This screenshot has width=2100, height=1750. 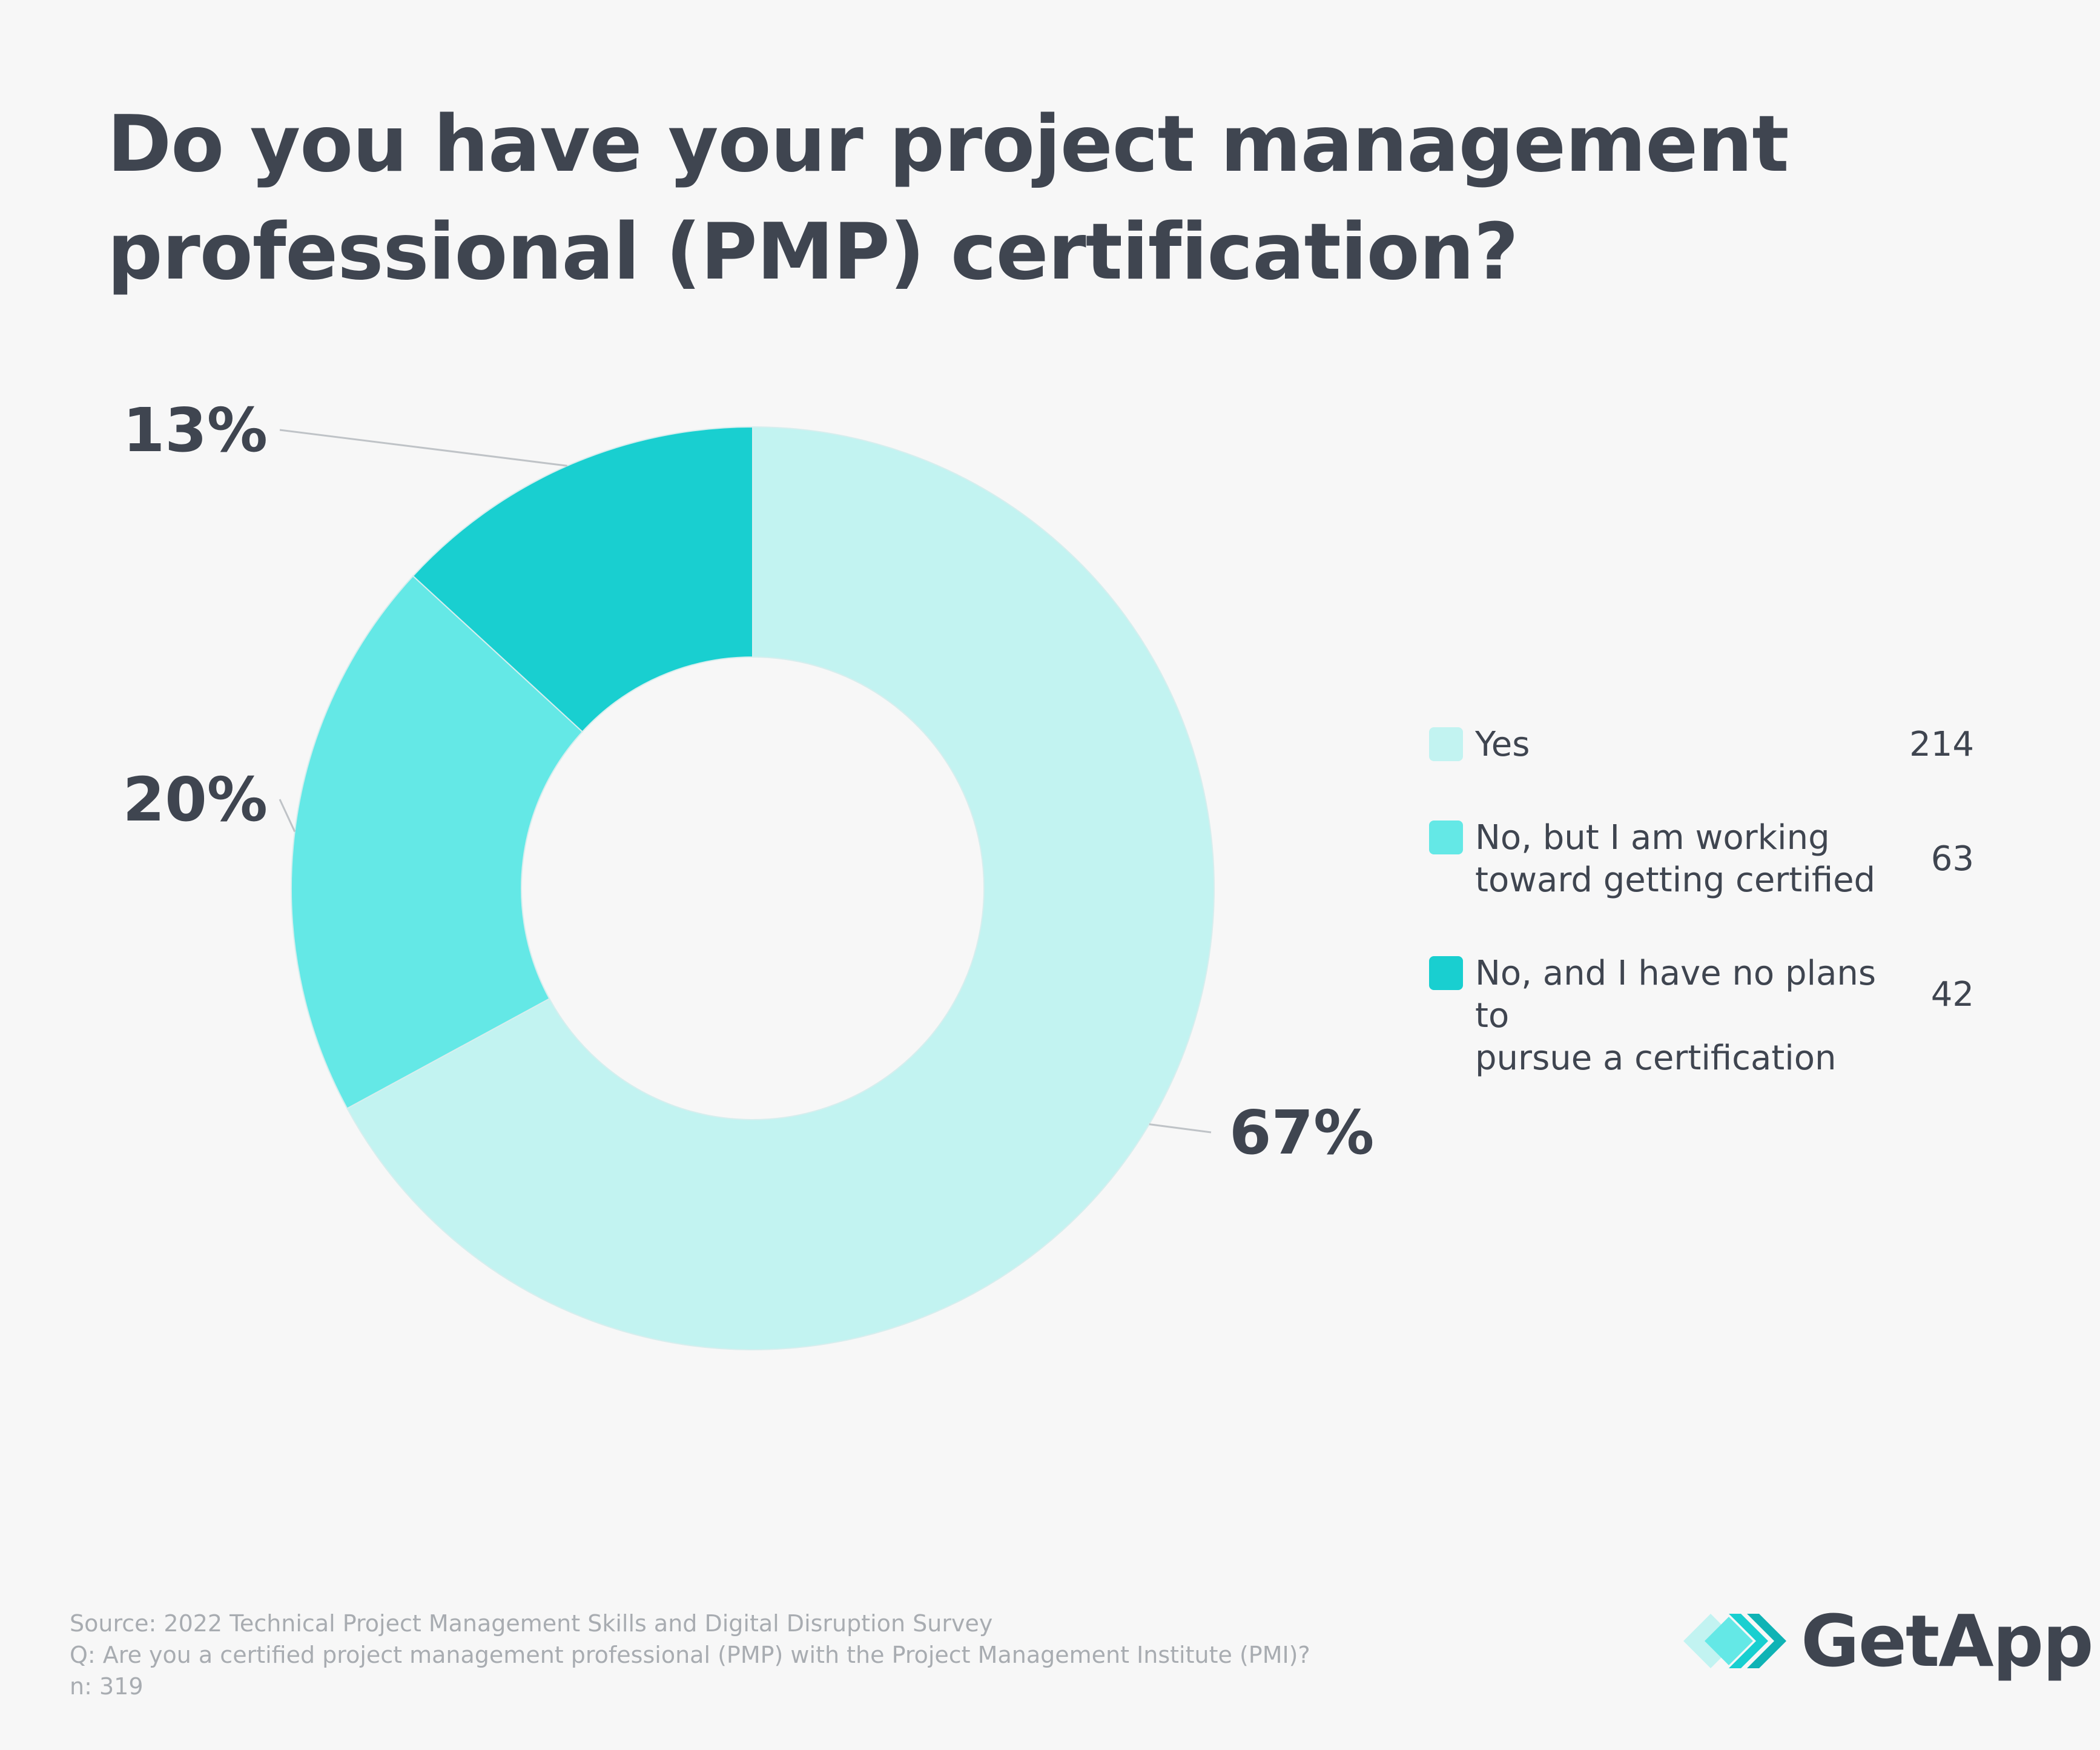 I want to click on legend-item-yes: Yes 214, so click(x=1701, y=745).